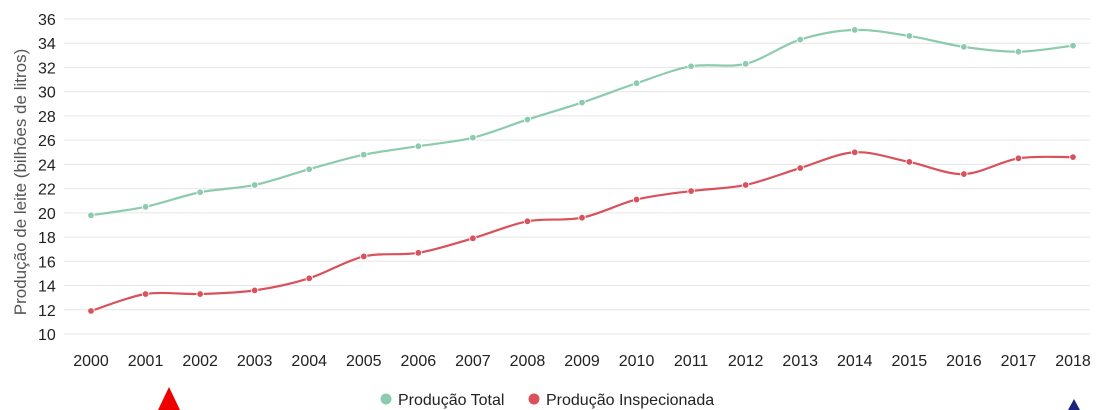  What do you see at coordinates (419, 361) in the screenshot?
I see `x-tick-label: 2006` at bounding box center [419, 361].